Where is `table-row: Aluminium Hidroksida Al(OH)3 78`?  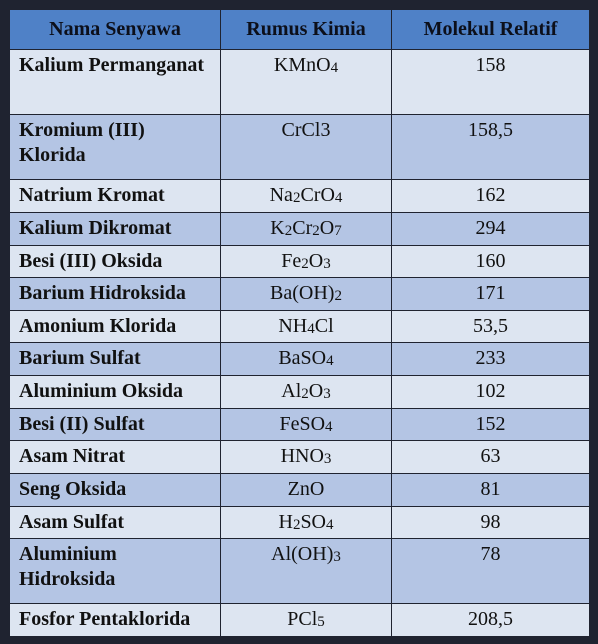 table-row: Aluminium Hidroksida Al(OH)3 78 is located at coordinates (299, 571).